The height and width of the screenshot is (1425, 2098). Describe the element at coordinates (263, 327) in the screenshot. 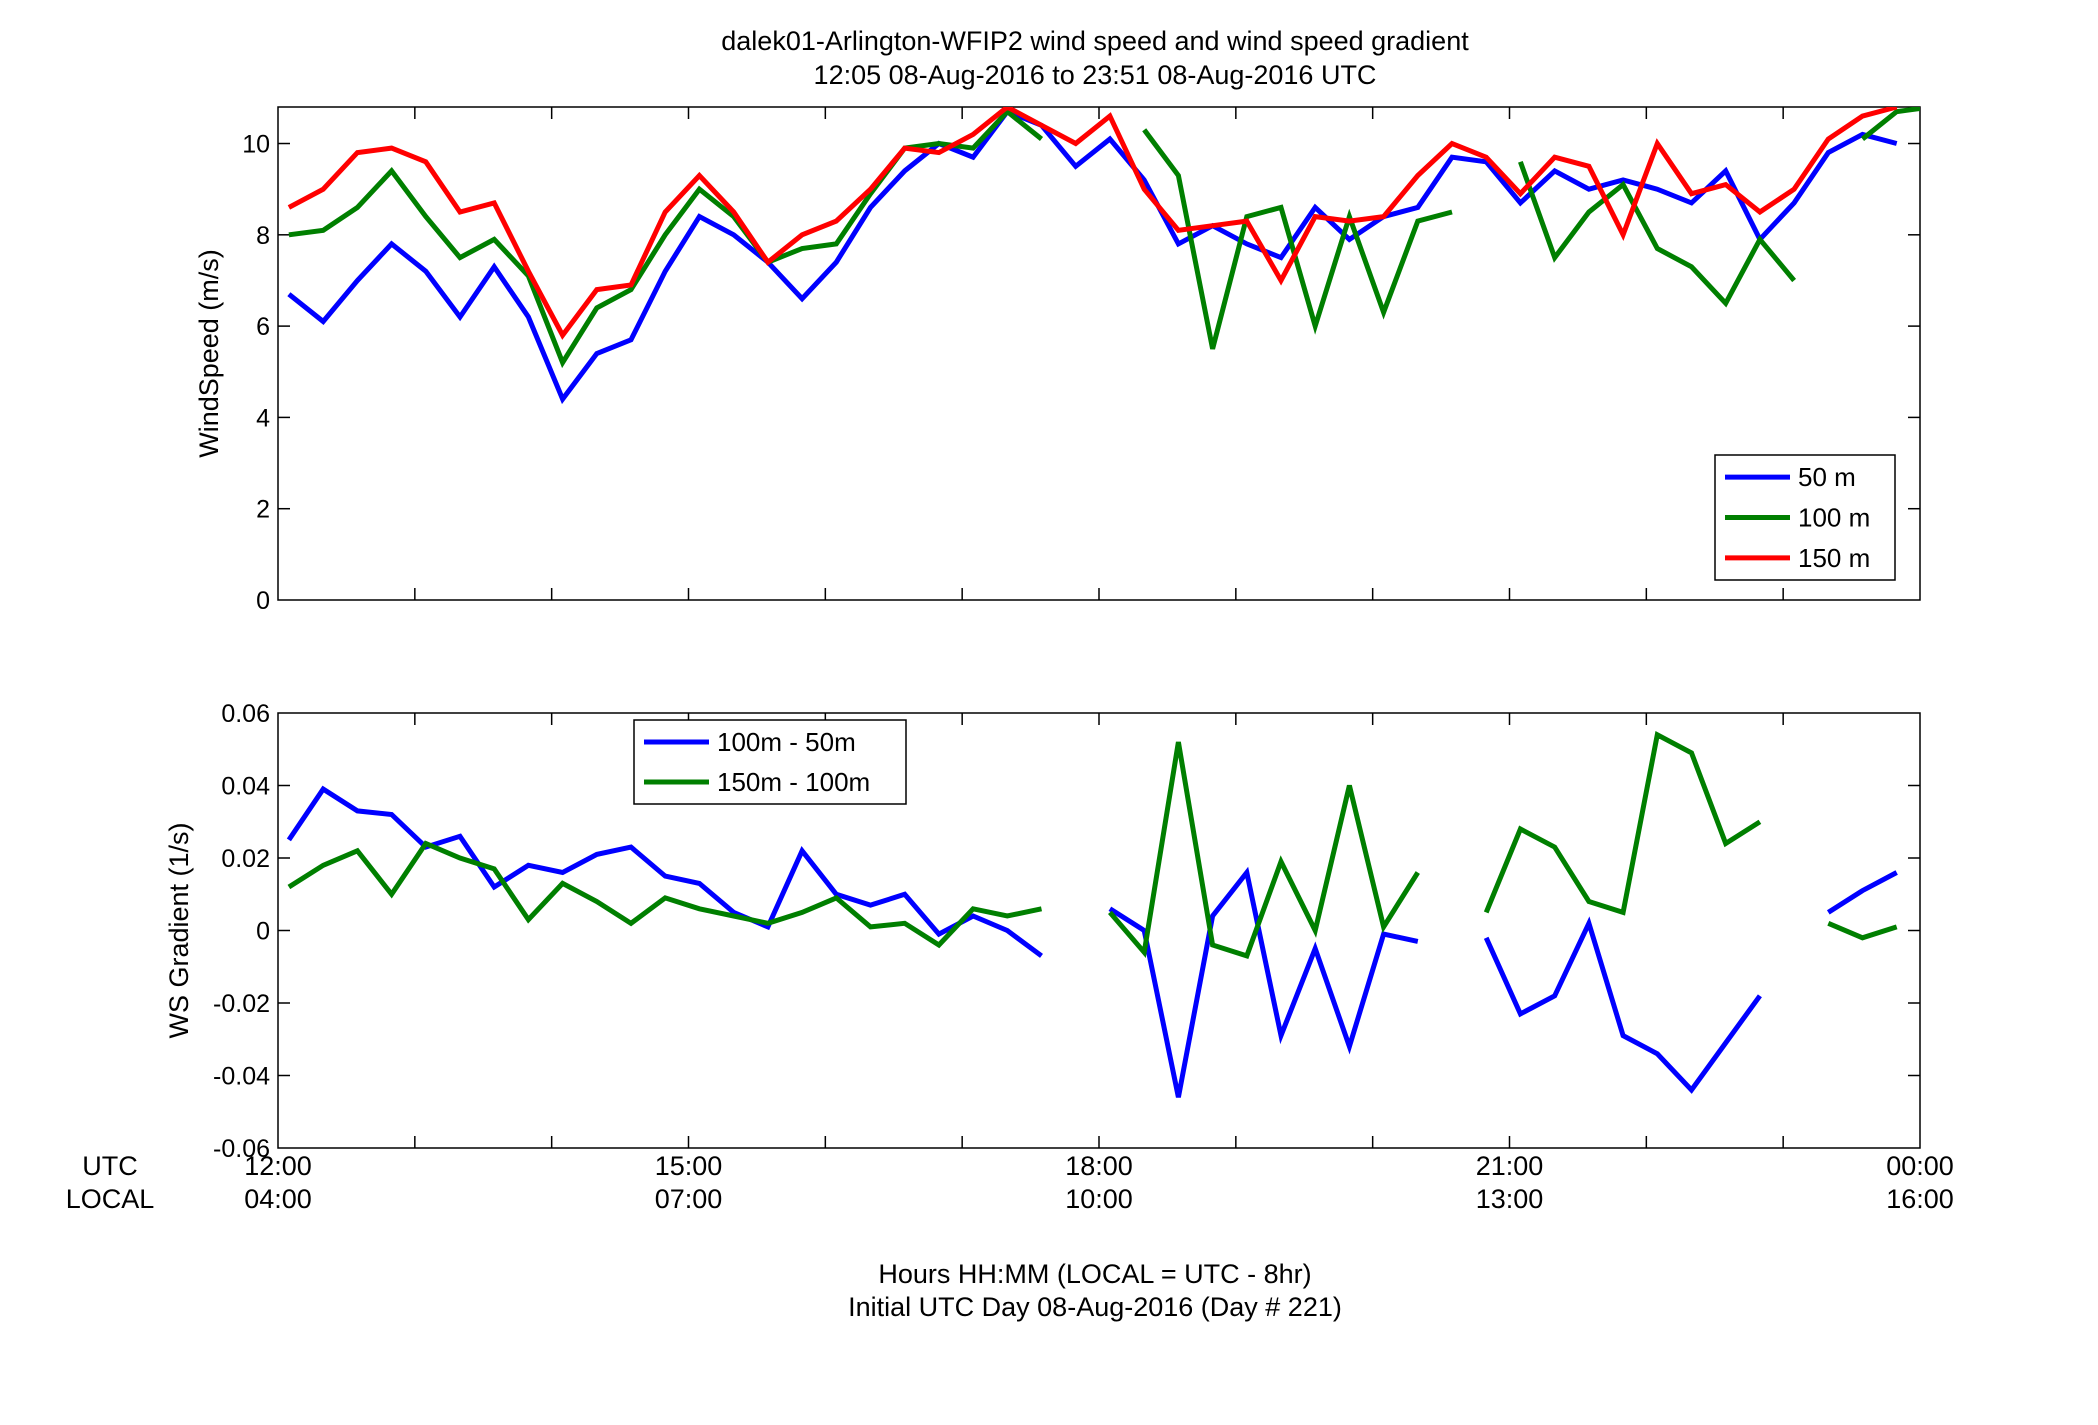

I see `y-tick-label: 6` at that location.